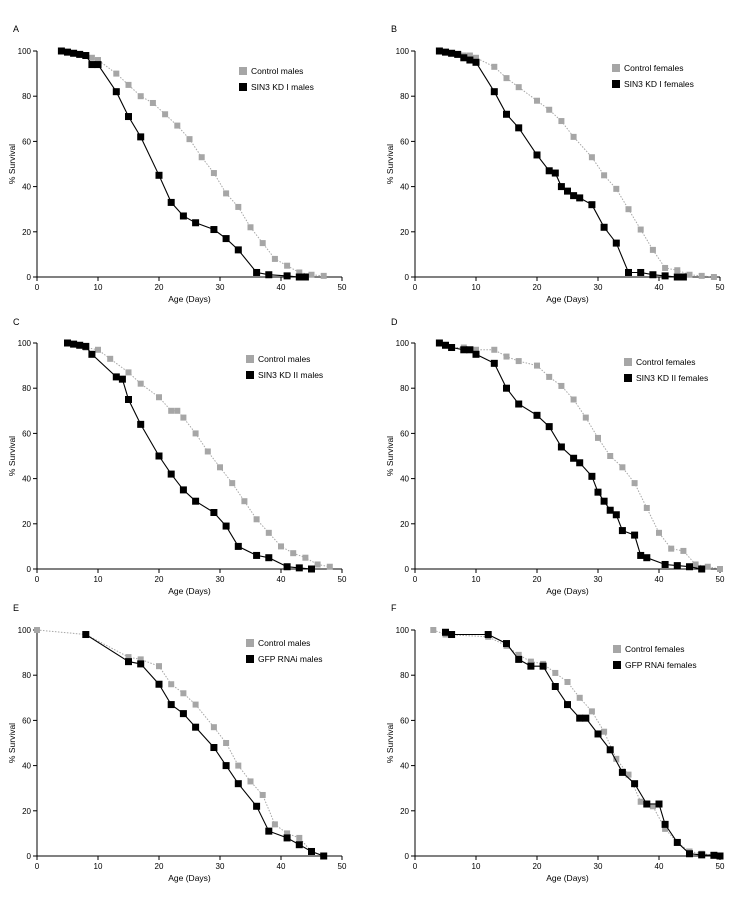 The height and width of the screenshot is (906, 750). Describe the element at coordinates (98, 287) in the screenshot. I see `x-tick-label: 10` at that location.